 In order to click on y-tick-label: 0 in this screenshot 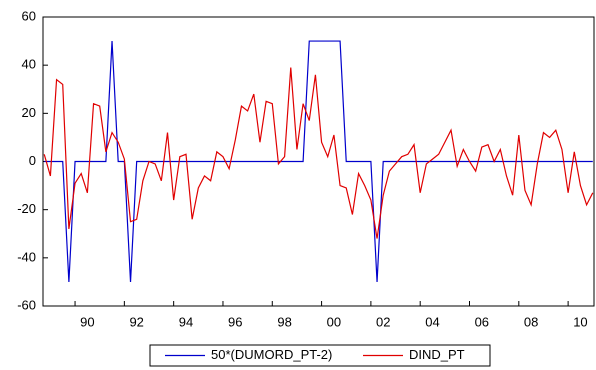, I will do `click(32, 160)`.